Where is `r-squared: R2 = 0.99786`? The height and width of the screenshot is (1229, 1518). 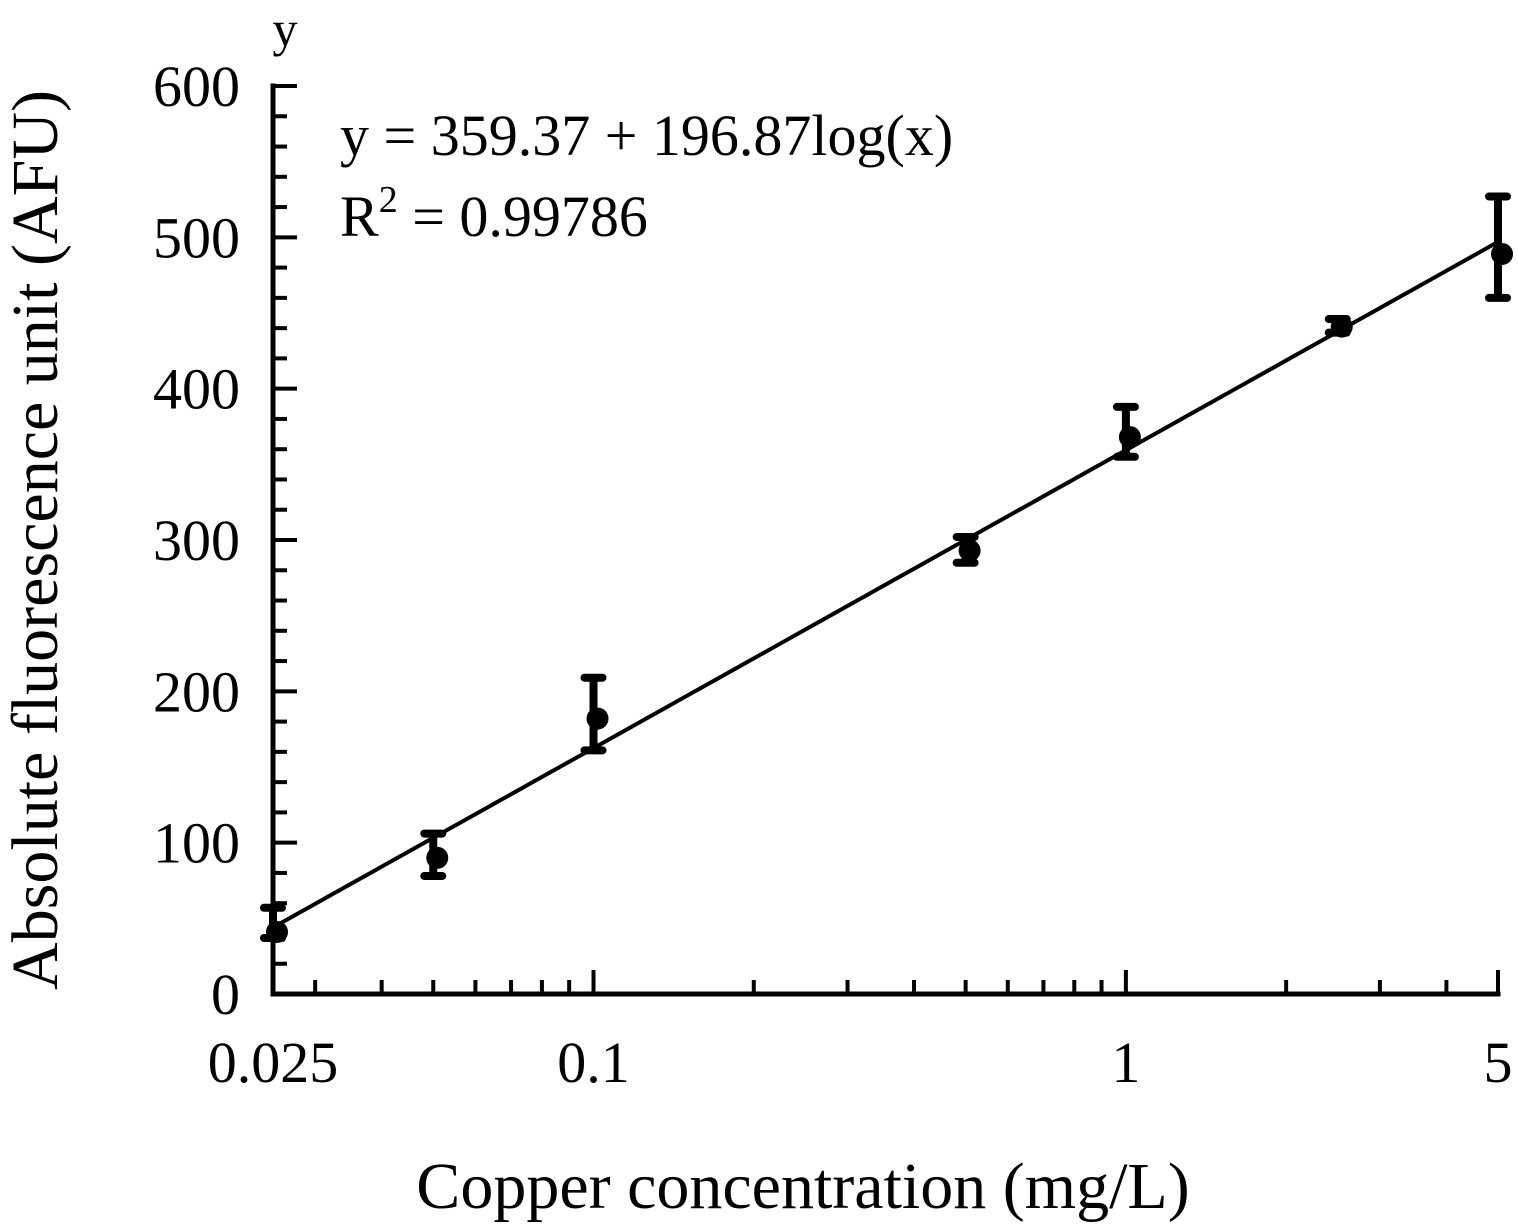
r-squared: R2 = 0.99786 is located at coordinates (494, 214).